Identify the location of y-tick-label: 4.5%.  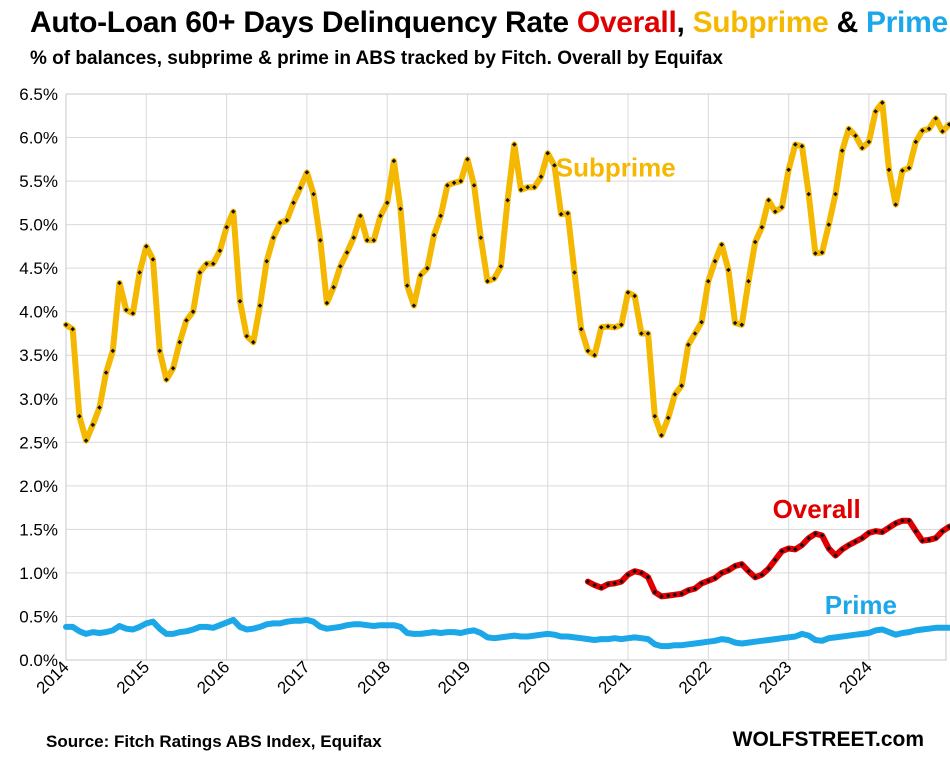
(38, 268).